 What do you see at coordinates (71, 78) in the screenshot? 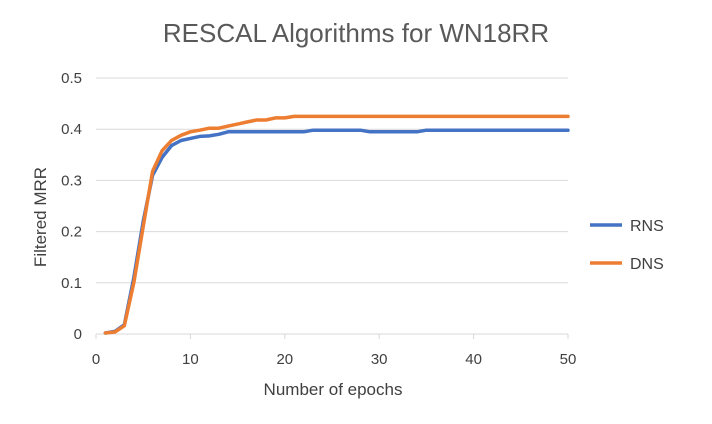
I see `y-tick-label: 0.5` at bounding box center [71, 78].